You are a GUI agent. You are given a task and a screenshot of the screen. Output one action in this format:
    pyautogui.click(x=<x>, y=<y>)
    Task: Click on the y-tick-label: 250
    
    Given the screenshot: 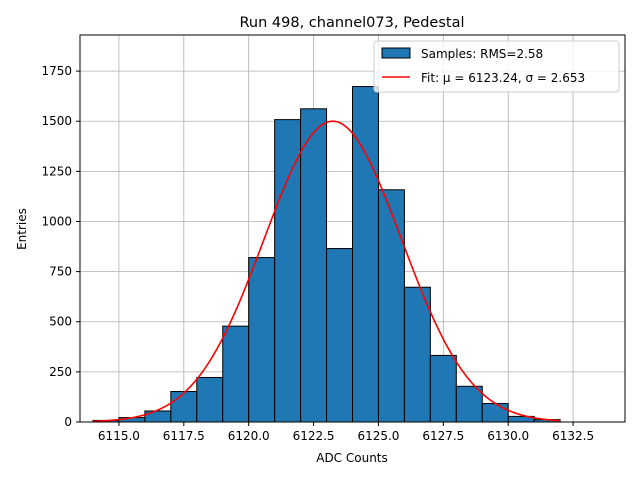 What is the action you would take?
    pyautogui.click(x=60, y=372)
    